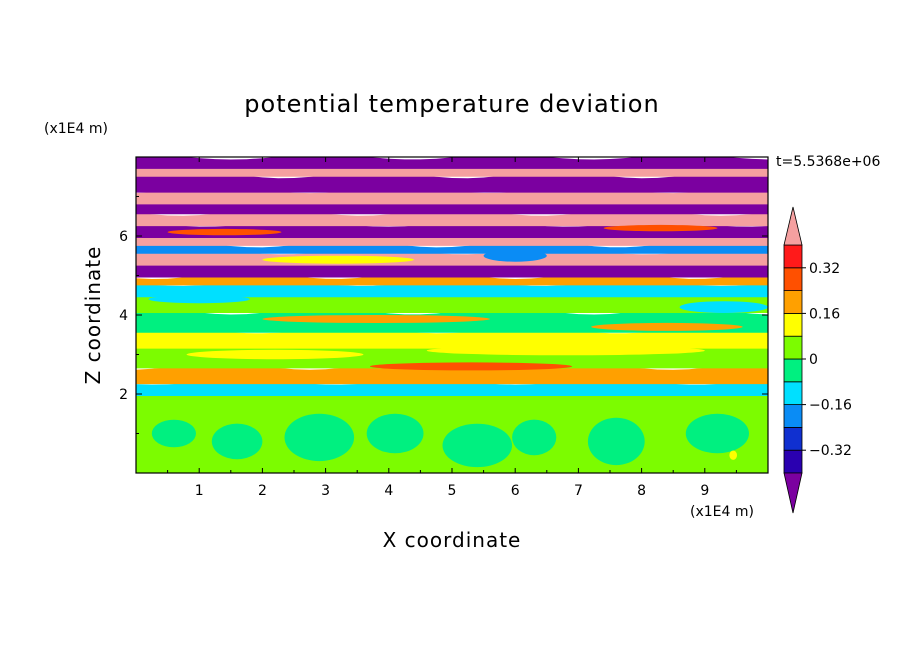  Describe the element at coordinates (828, 162) in the screenshot. I see `time-label: t=5.5368e+06` at that location.